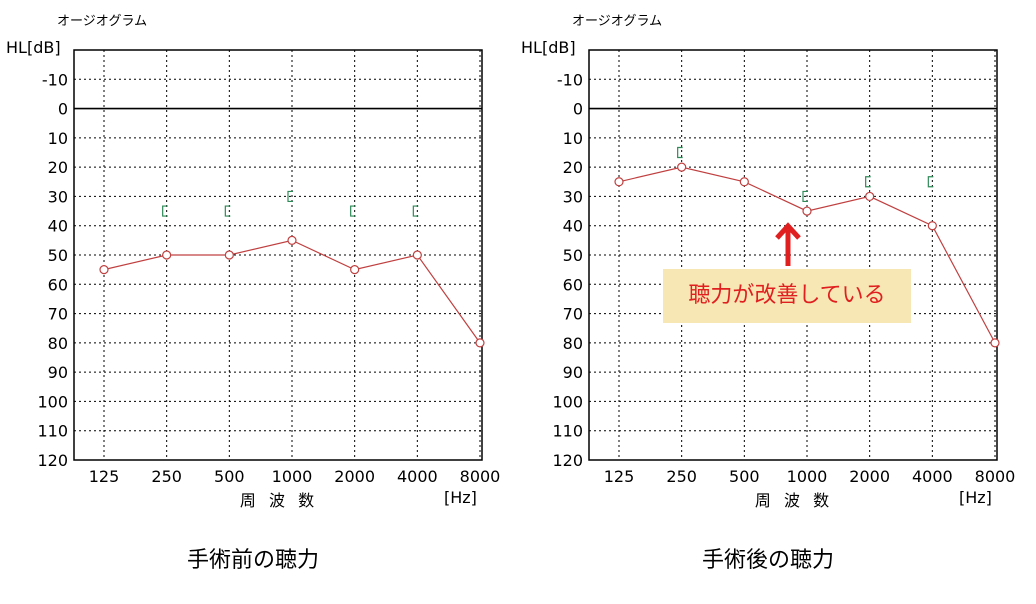  I want to click on caption-after: 手術後の聴力, so click(767, 560).